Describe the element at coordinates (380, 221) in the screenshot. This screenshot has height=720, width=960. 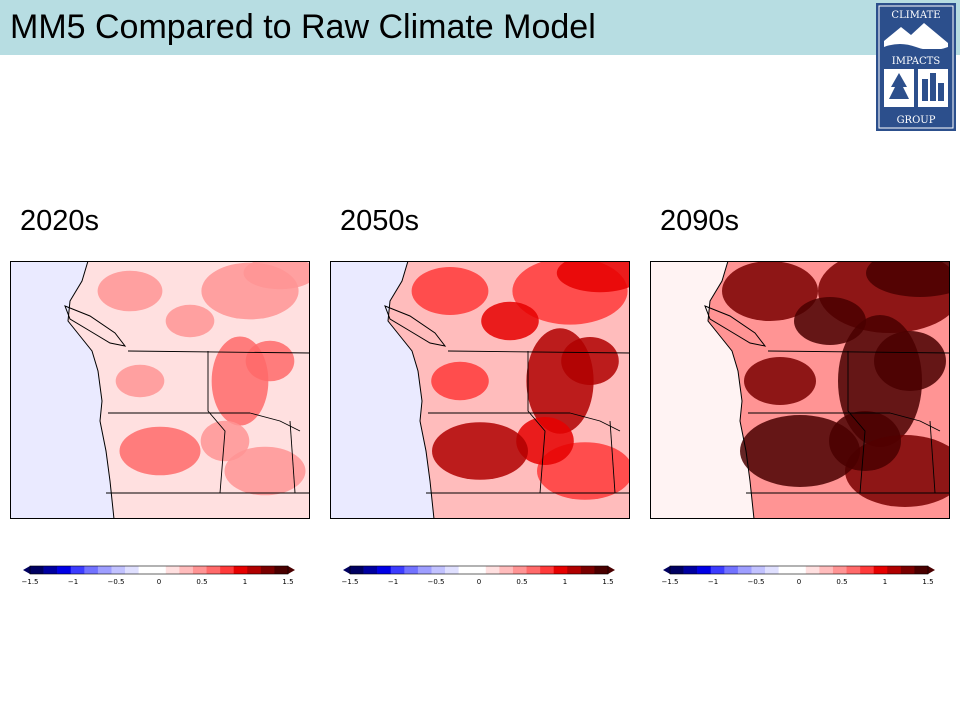
I see `panel-label-2050s: 2050s` at that location.